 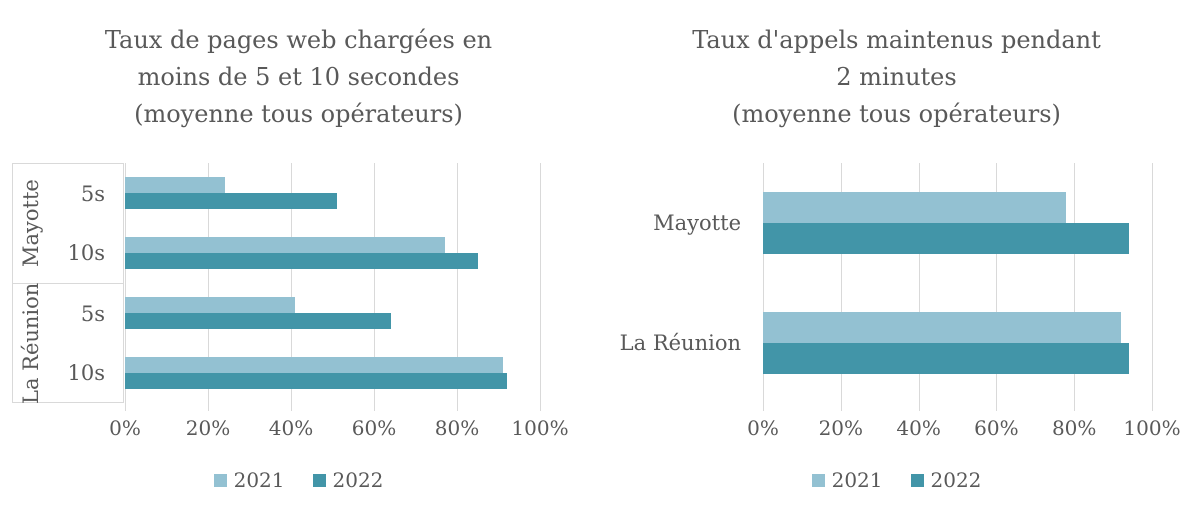 What do you see at coordinates (697, 223) in the screenshot?
I see `category-label: Mayotte` at bounding box center [697, 223].